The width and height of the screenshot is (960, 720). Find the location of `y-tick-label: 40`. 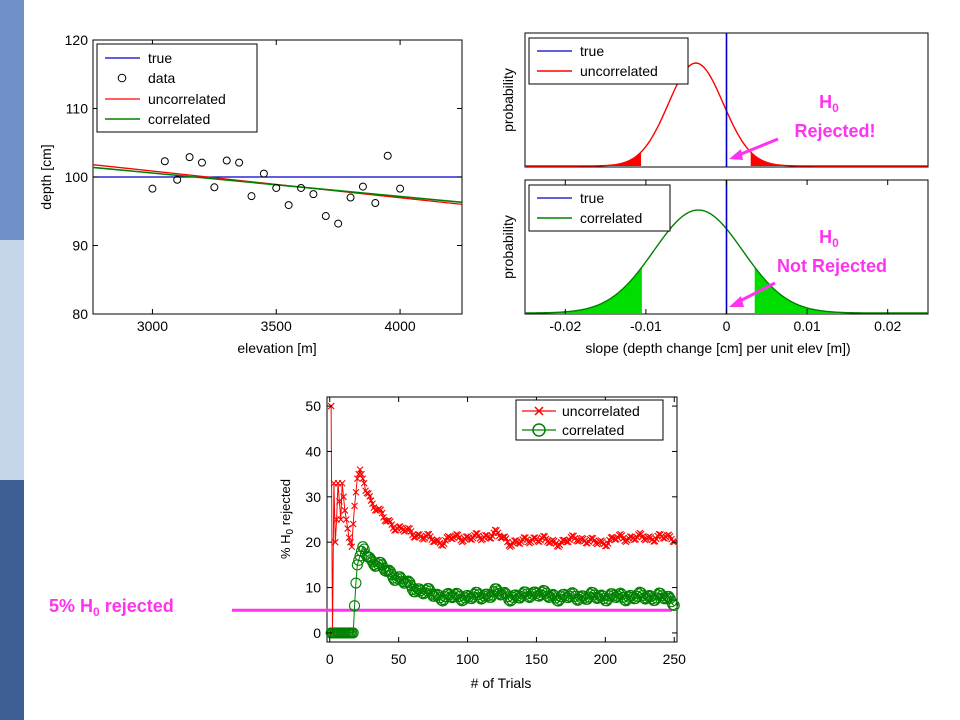

y-tick-label: 40 is located at coordinates (313, 451).